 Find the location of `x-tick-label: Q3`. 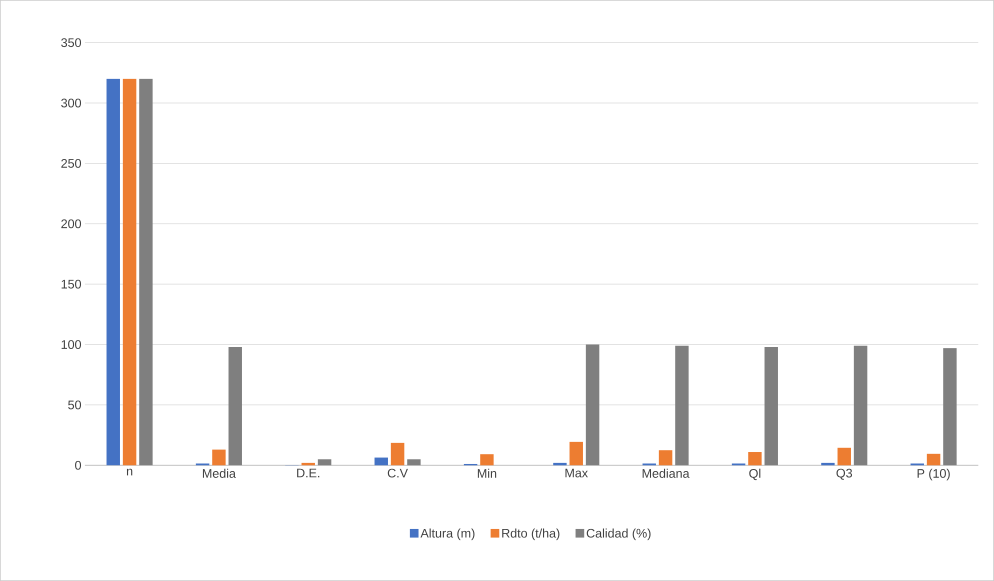

x-tick-label: Q3 is located at coordinates (844, 474).